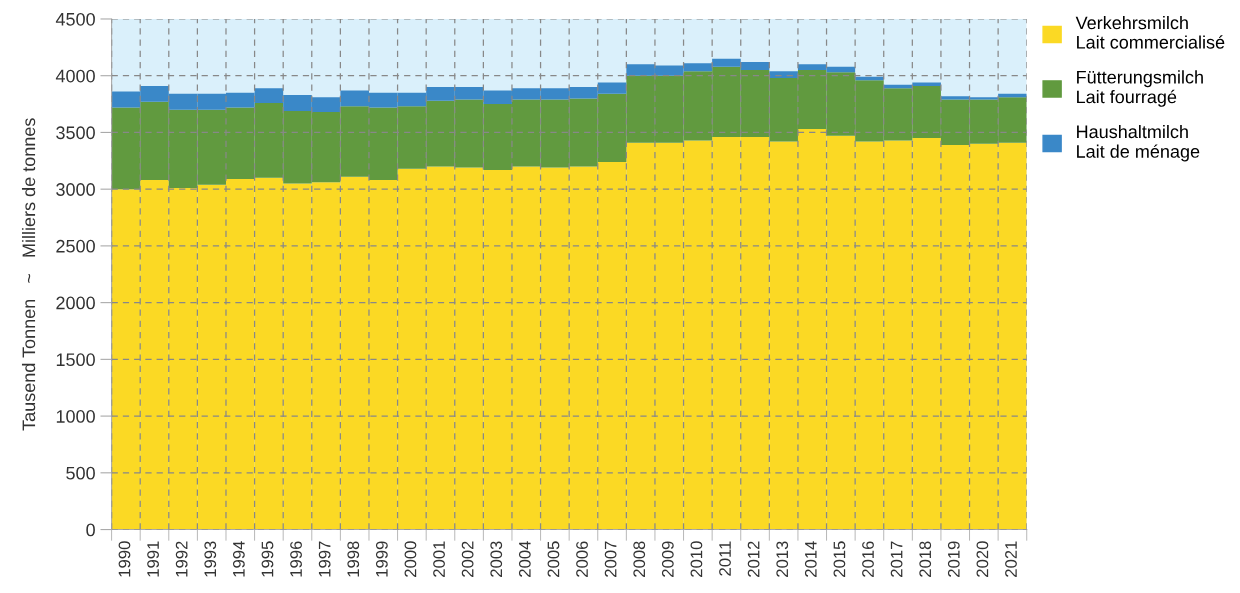  I want to click on legend-label: Haushaltmilch Lait de ménage, so click(1138, 143).